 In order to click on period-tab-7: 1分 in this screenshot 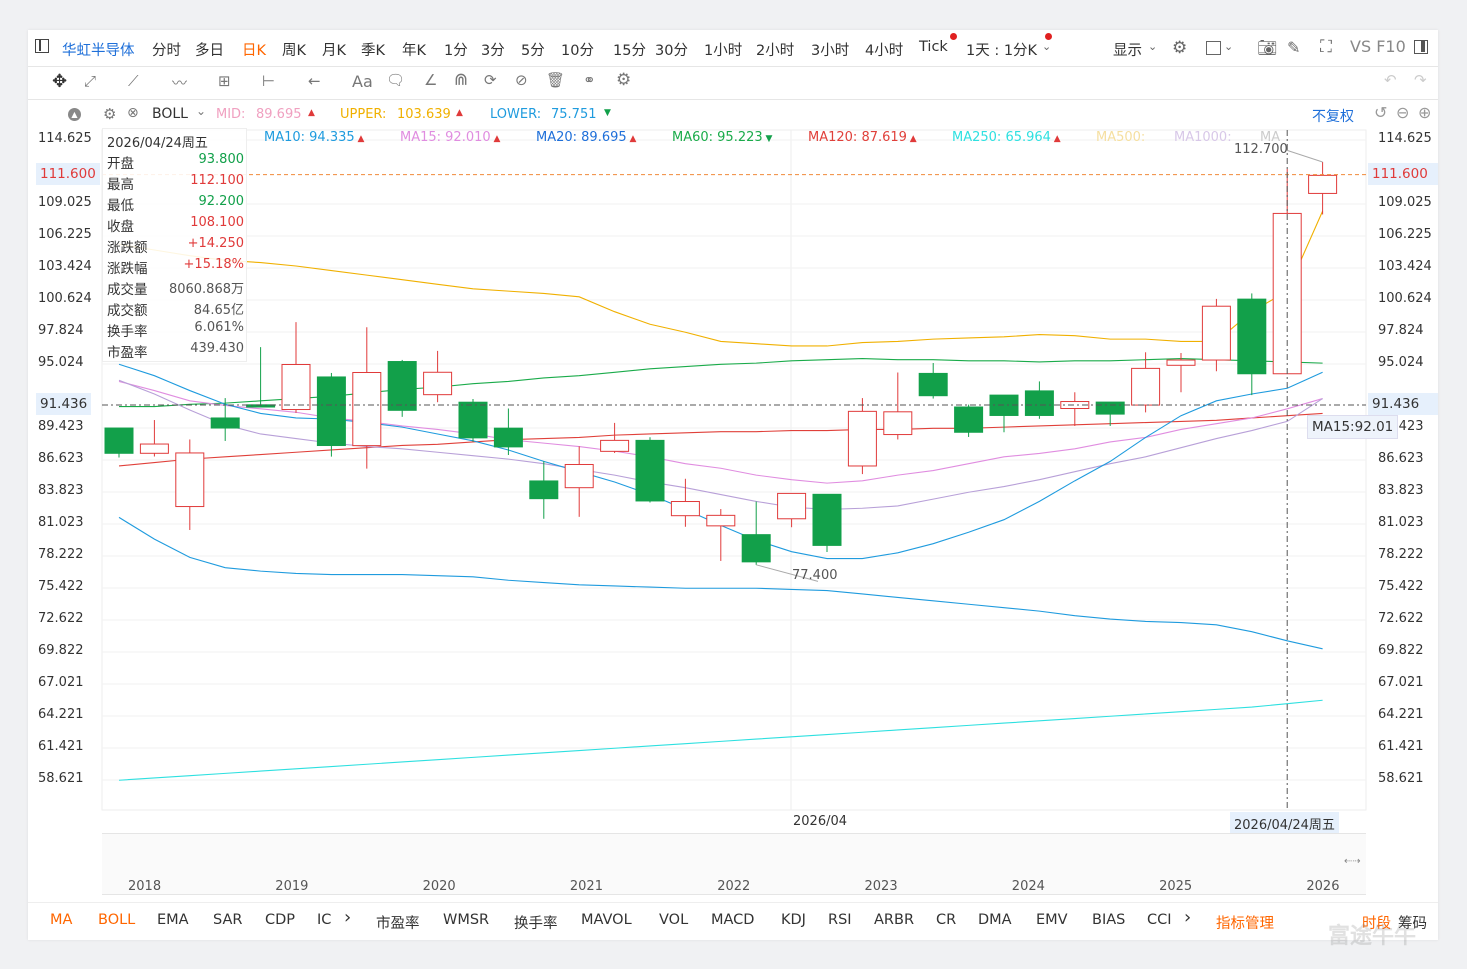, I will do `click(456, 51)`.